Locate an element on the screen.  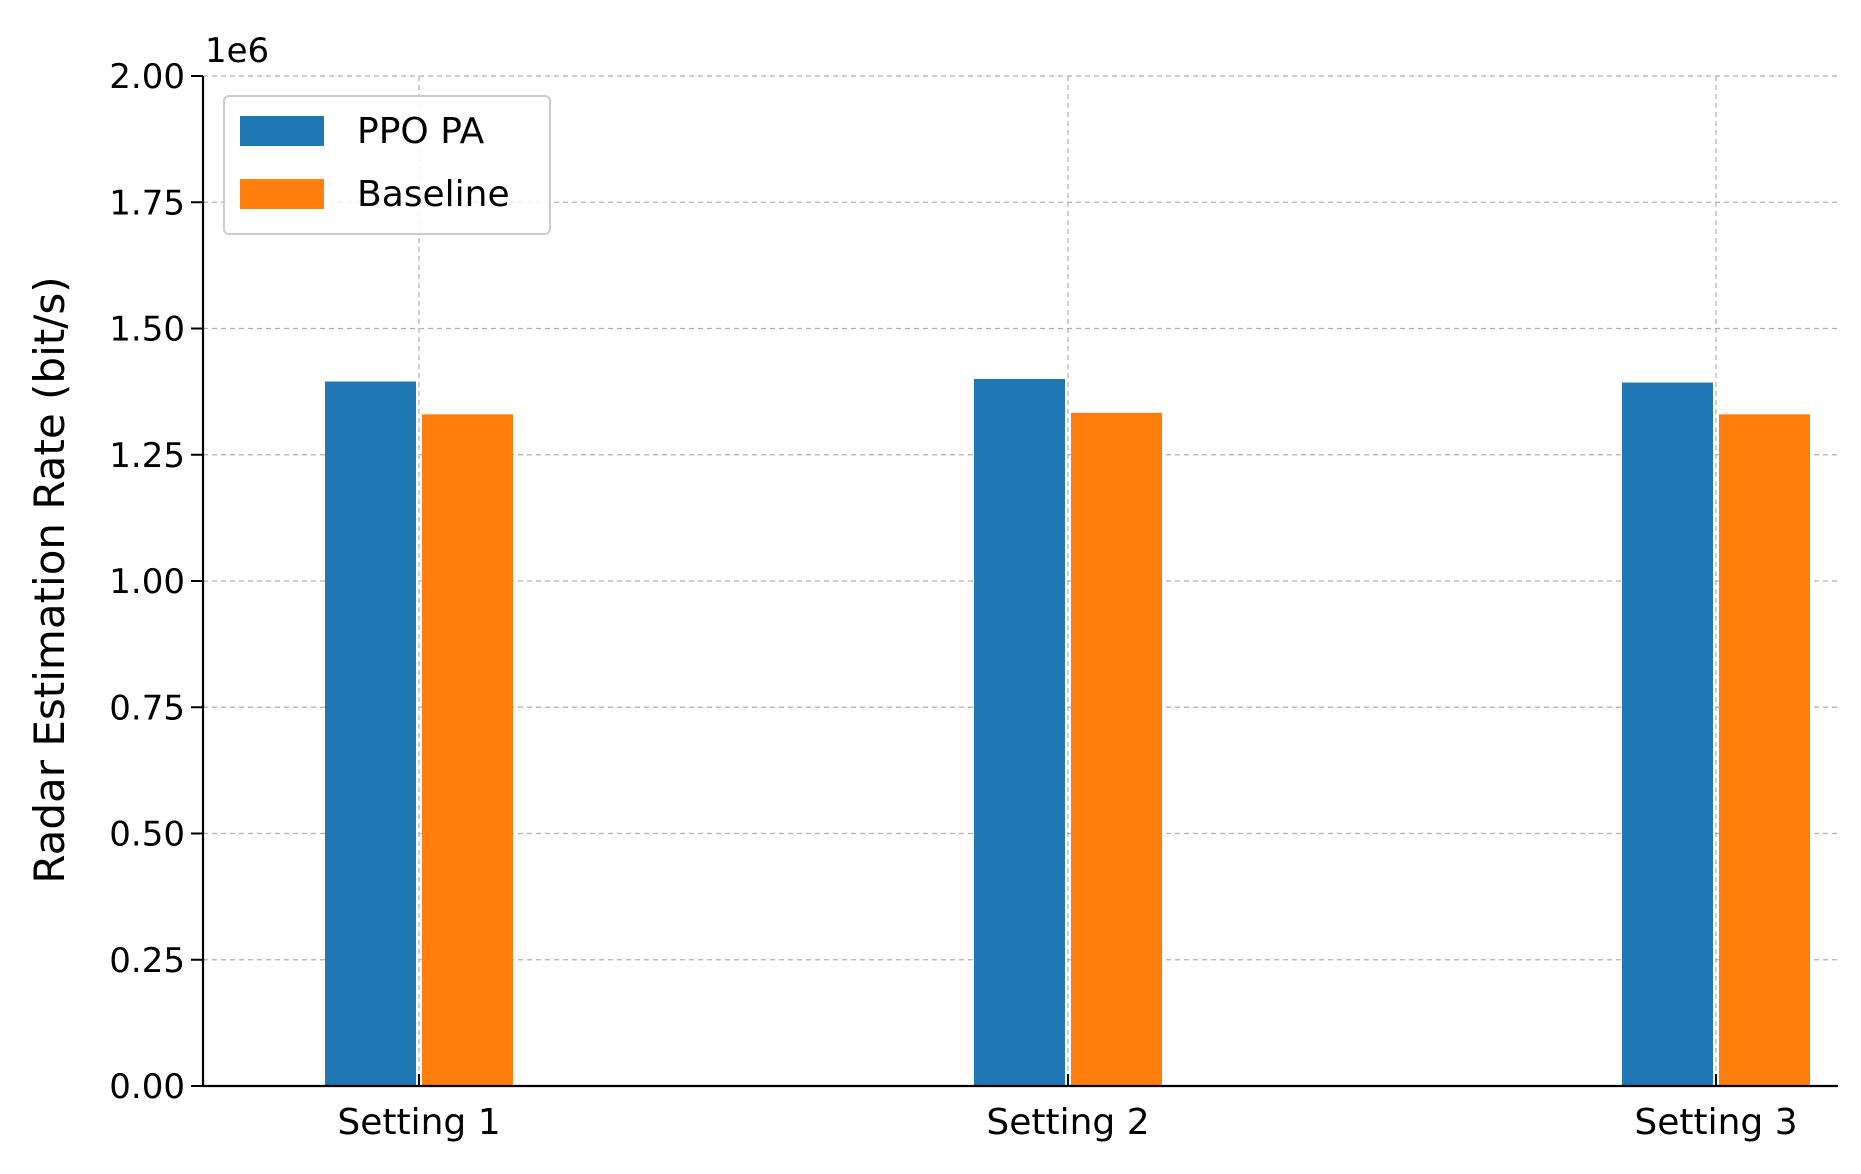
y-tick-label: 1.00 is located at coordinates (147, 582).